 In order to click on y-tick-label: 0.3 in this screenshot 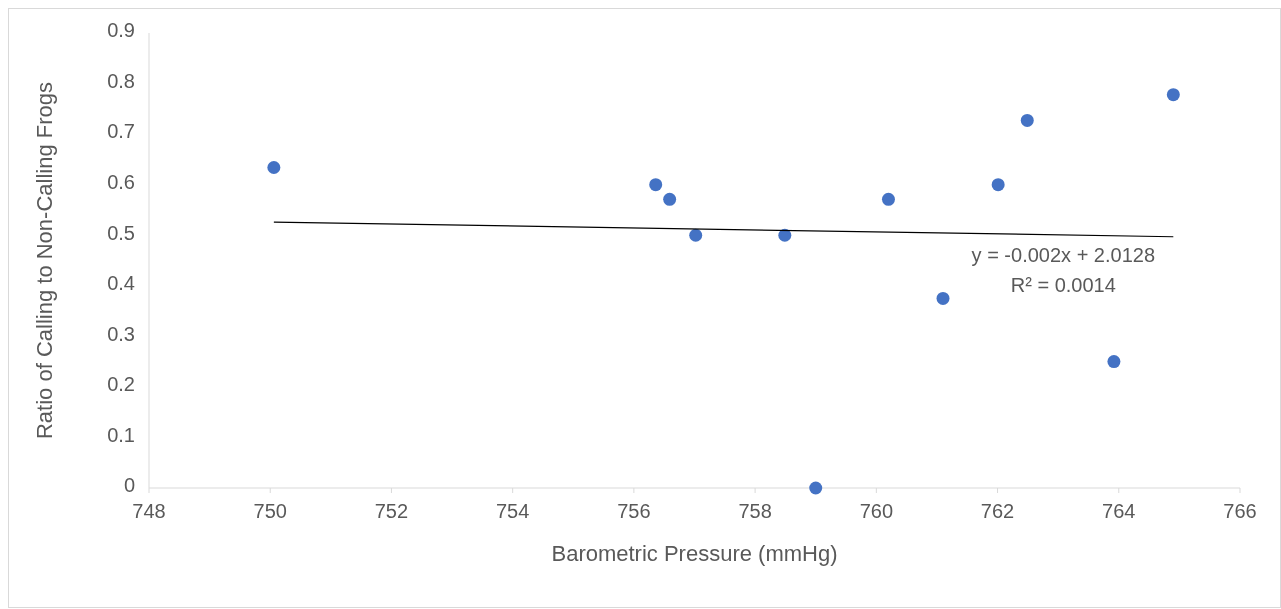, I will do `click(121, 333)`.